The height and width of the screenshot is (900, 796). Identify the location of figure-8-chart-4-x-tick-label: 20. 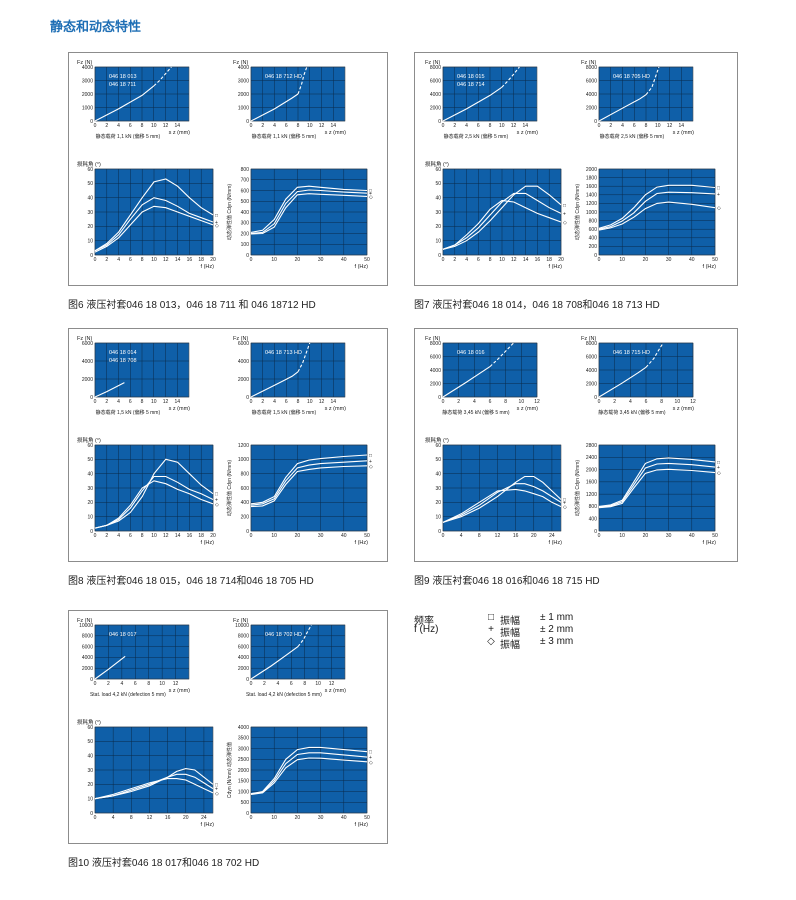
(298, 536).